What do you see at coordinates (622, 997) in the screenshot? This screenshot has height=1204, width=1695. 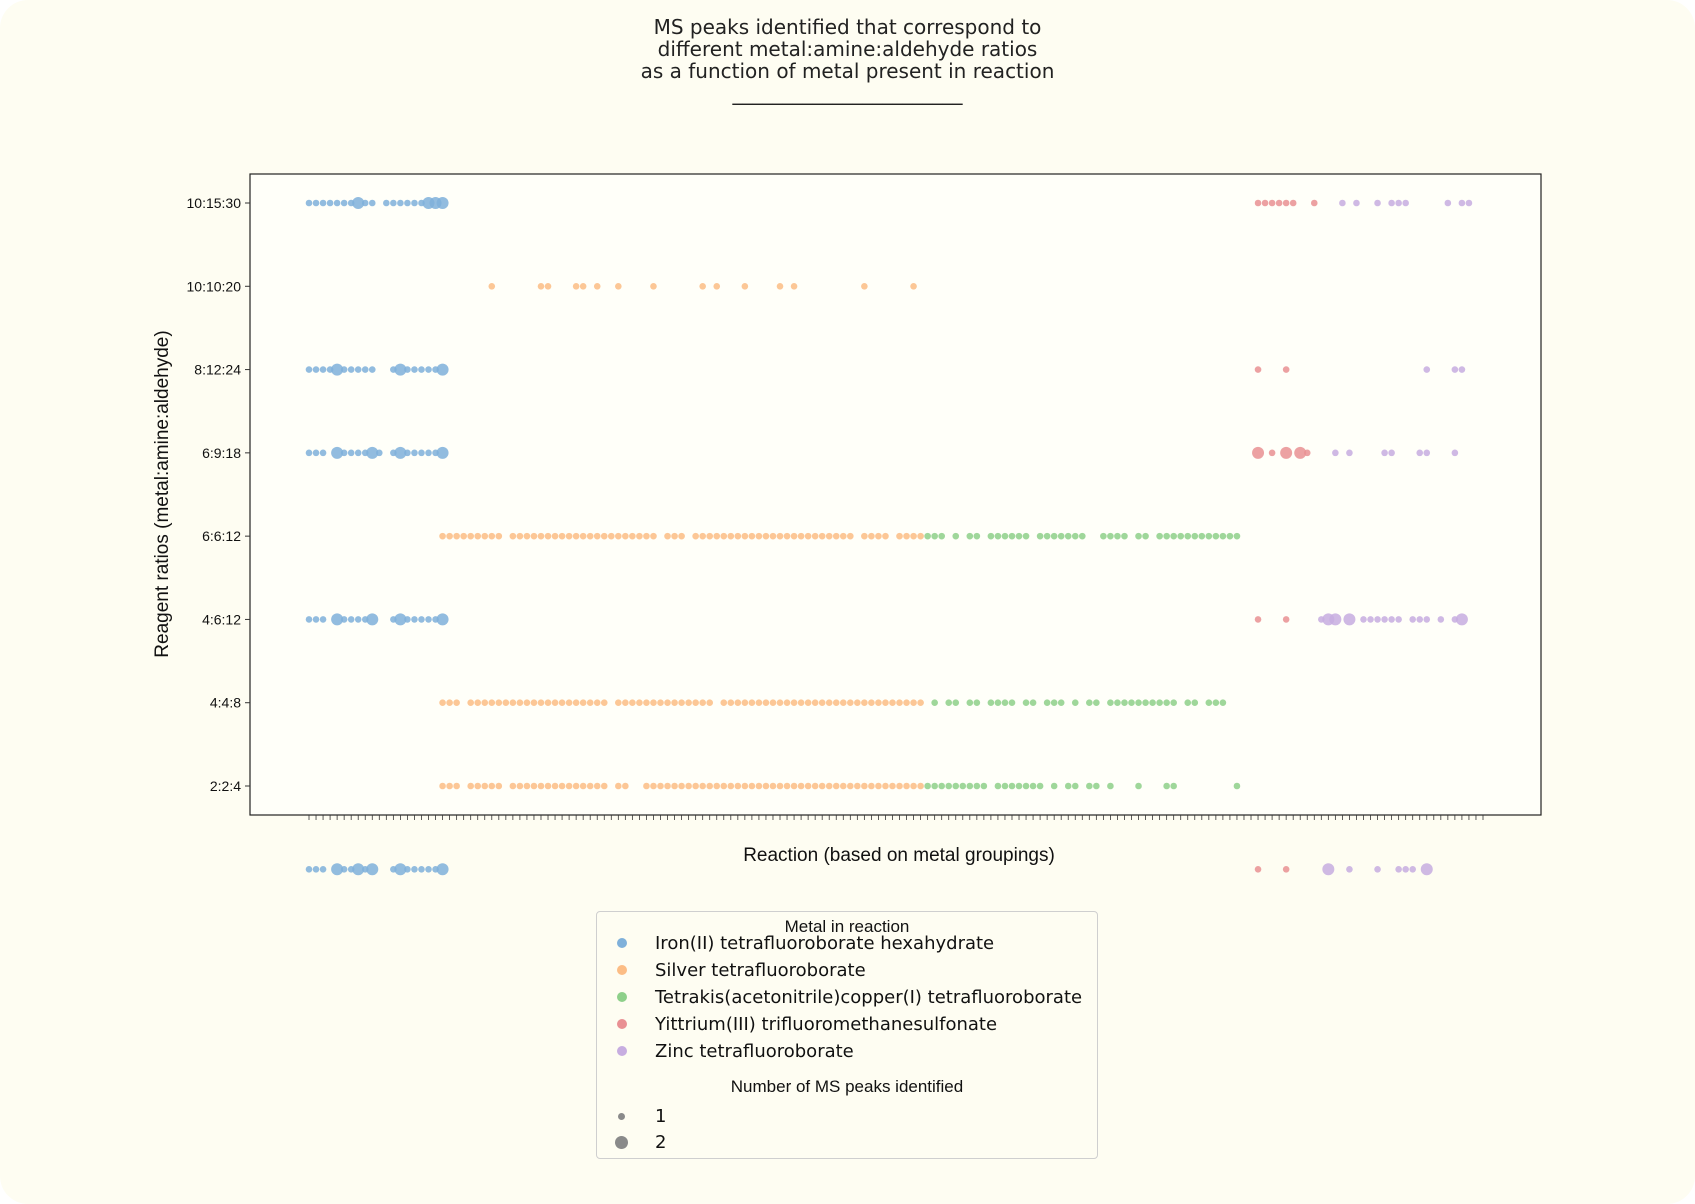 I see `legend-color-dot` at bounding box center [622, 997].